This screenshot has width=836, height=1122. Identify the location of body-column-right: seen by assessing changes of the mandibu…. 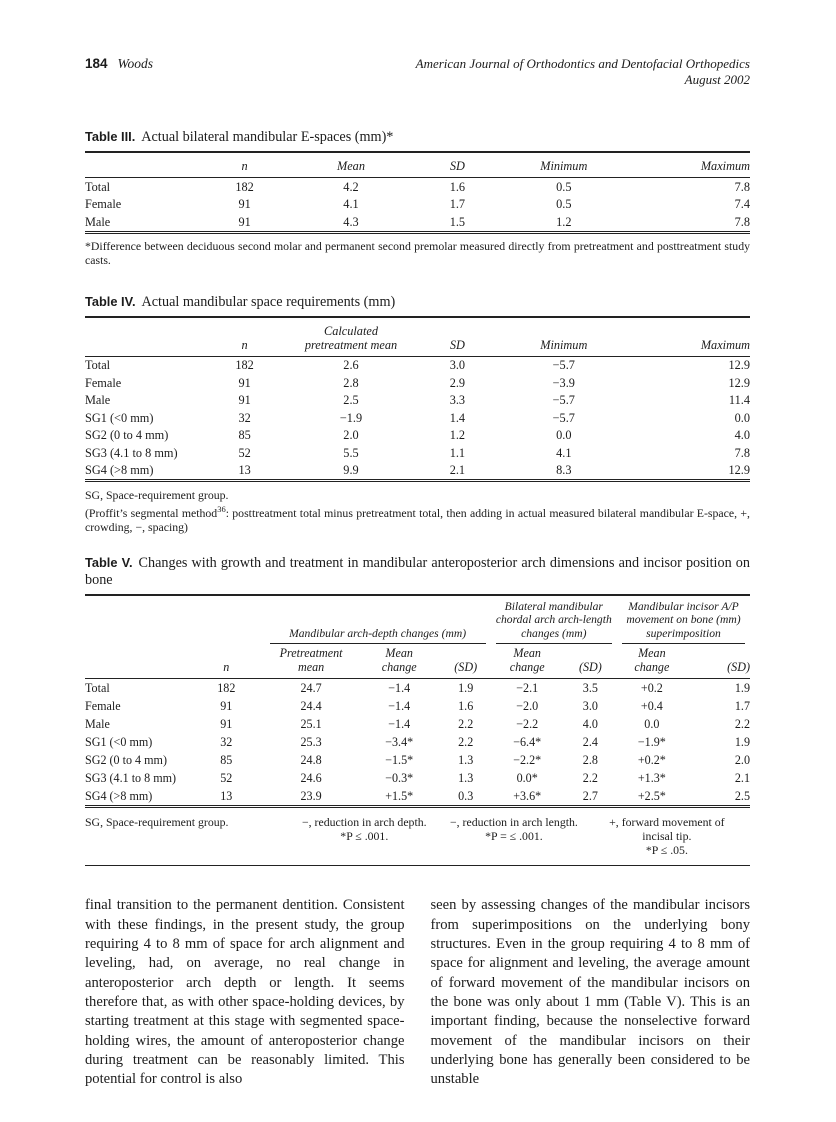
(590, 992).